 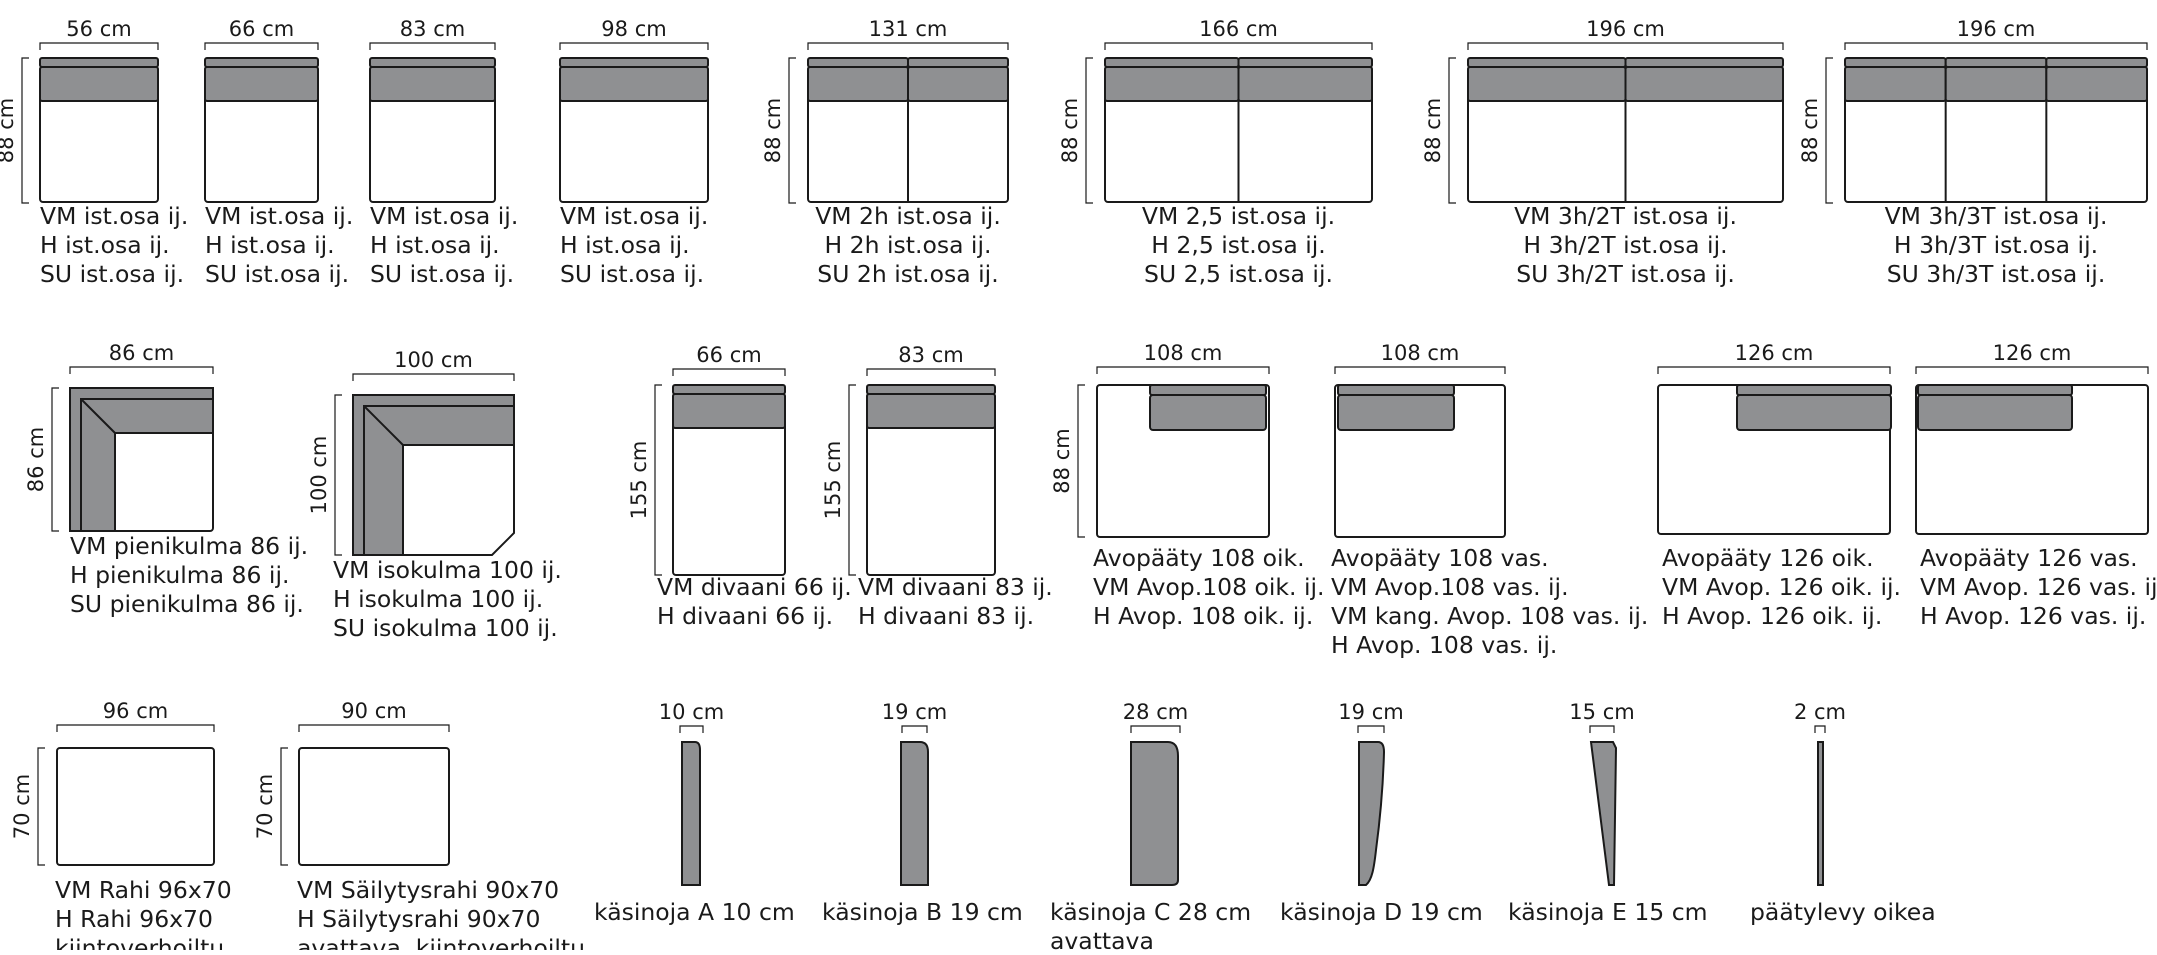 I want to click on width-label: 10 cm, so click(x=691, y=712).